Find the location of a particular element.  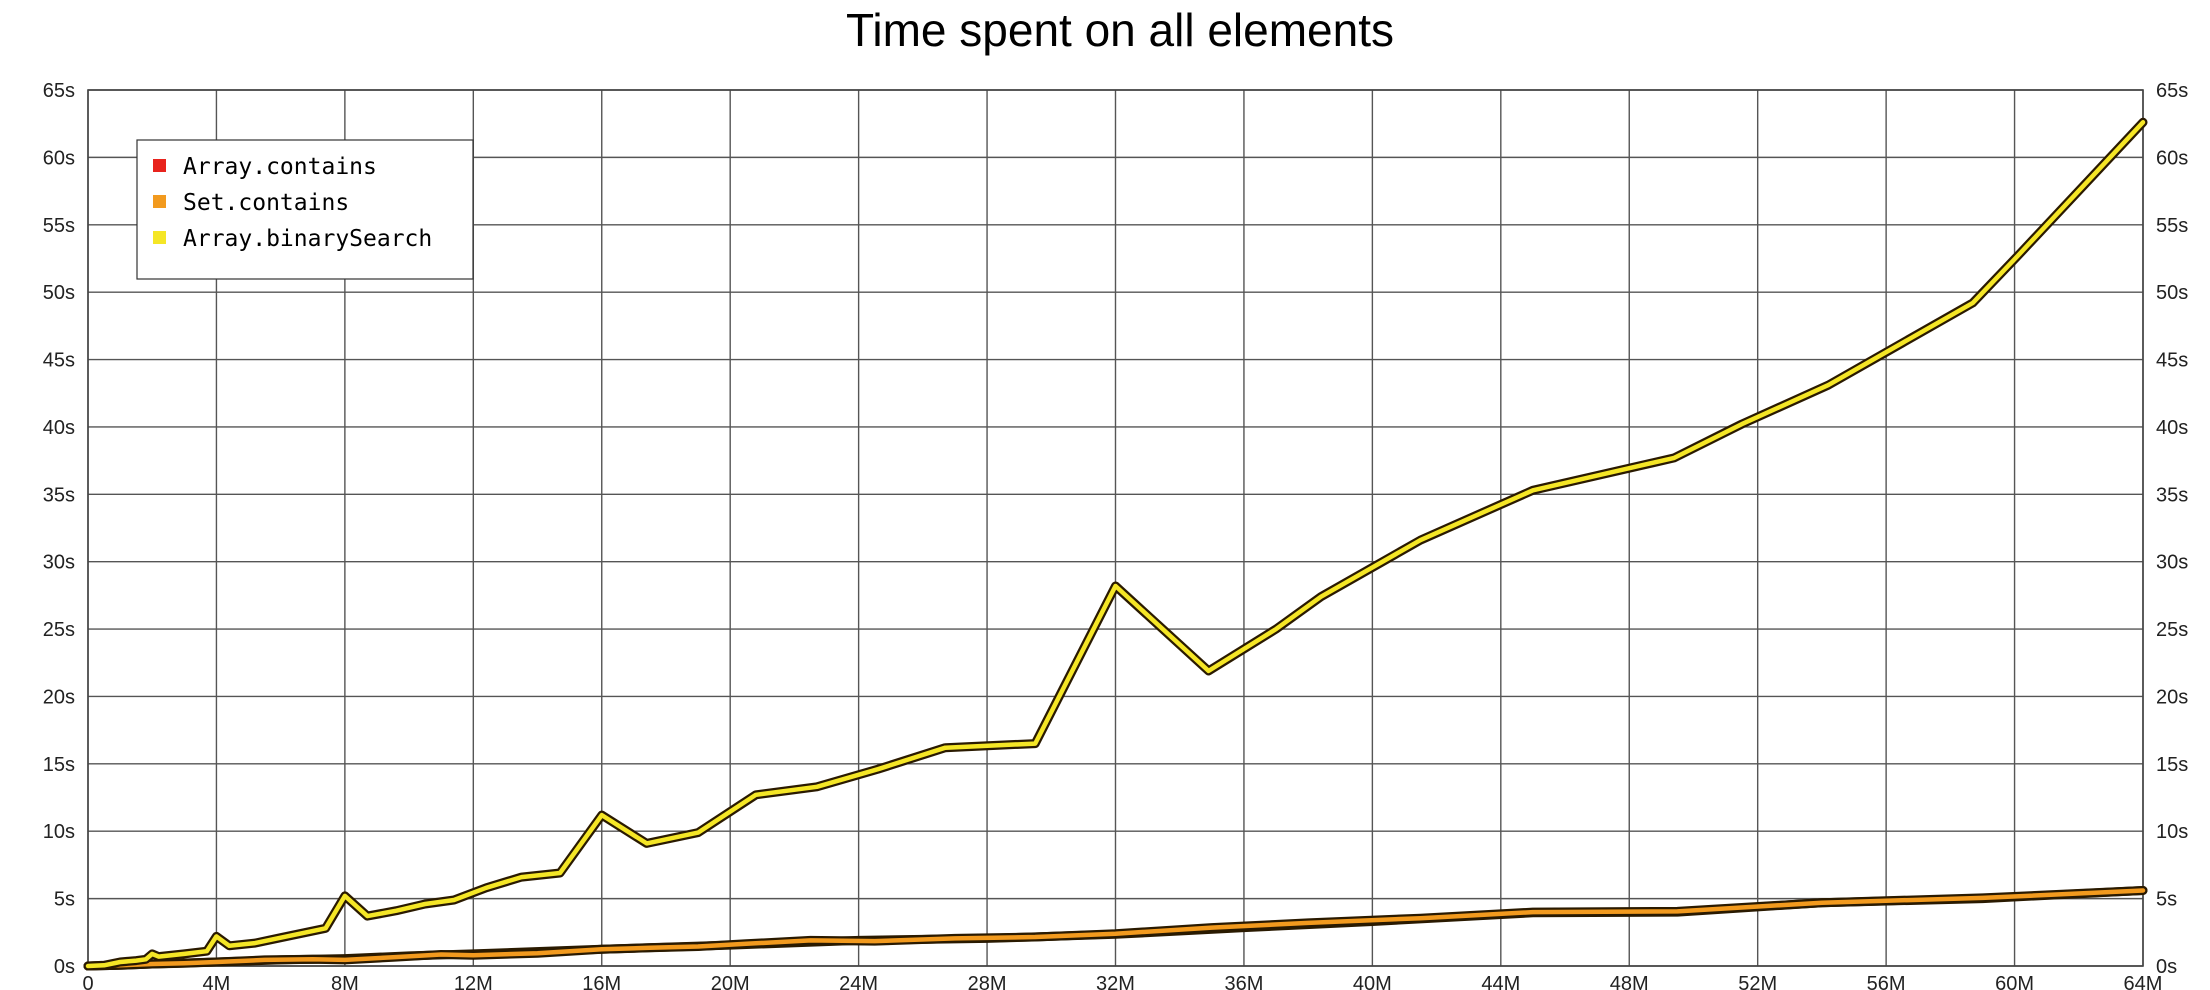

x-tick-label: 48M is located at coordinates (1629, 981).